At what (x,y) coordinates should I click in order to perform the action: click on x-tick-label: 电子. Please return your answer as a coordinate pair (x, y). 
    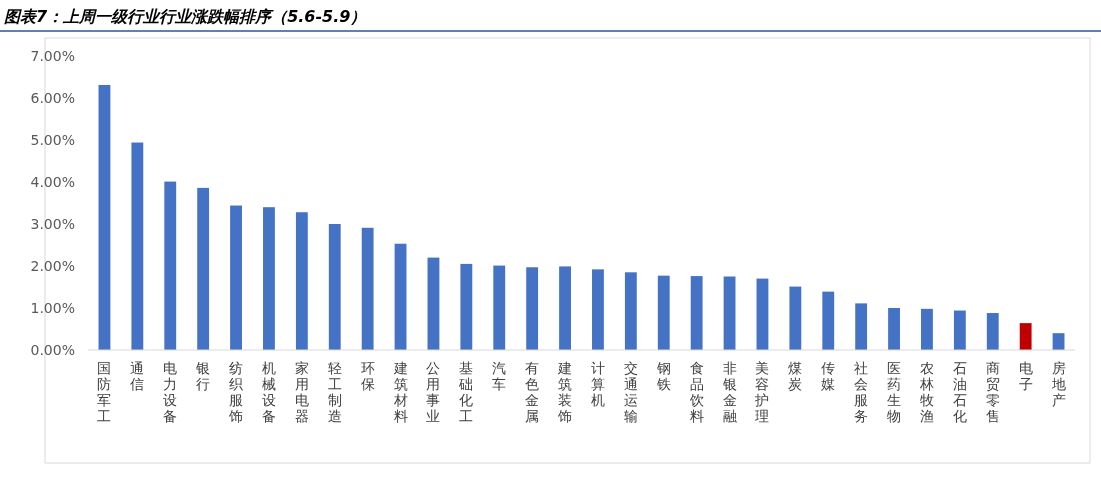
    Looking at the image, I should click on (1025, 376).